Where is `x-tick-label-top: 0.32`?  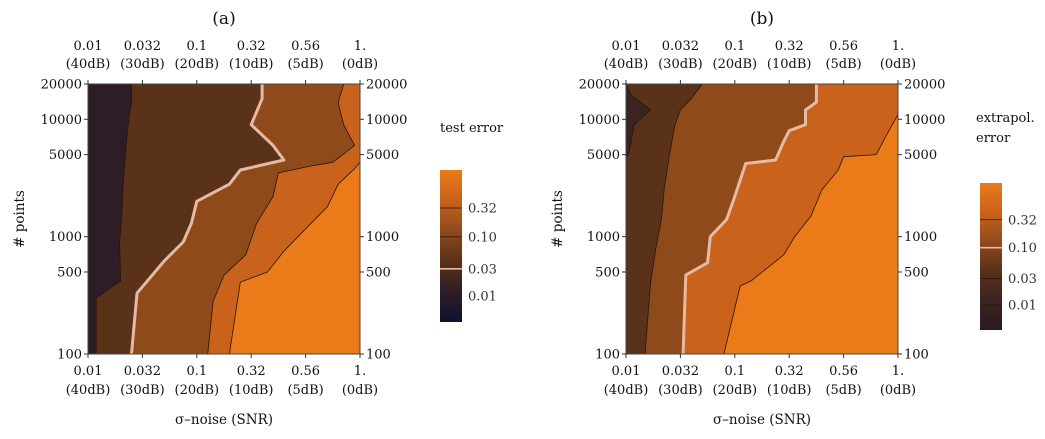 x-tick-label-top: 0.32 is located at coordinates (789, 46).